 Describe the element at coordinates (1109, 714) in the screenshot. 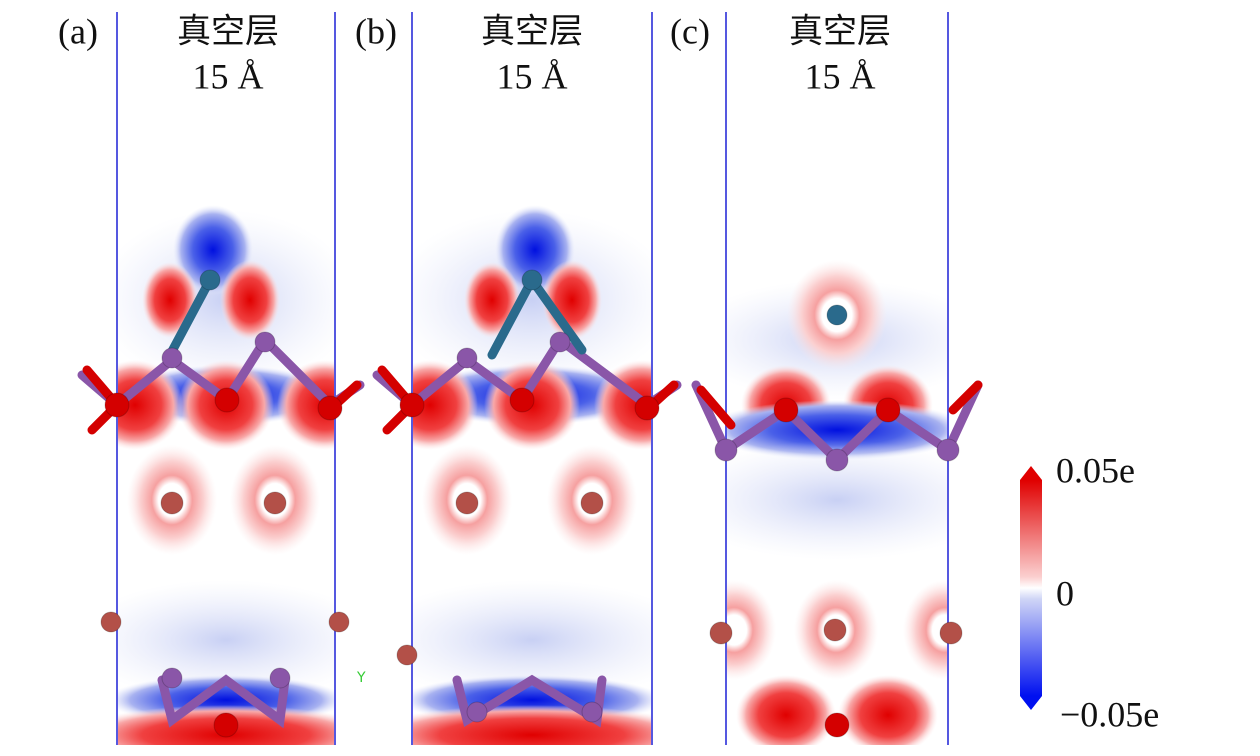

I see `colorbar-min-label: −0.05e` at that location.